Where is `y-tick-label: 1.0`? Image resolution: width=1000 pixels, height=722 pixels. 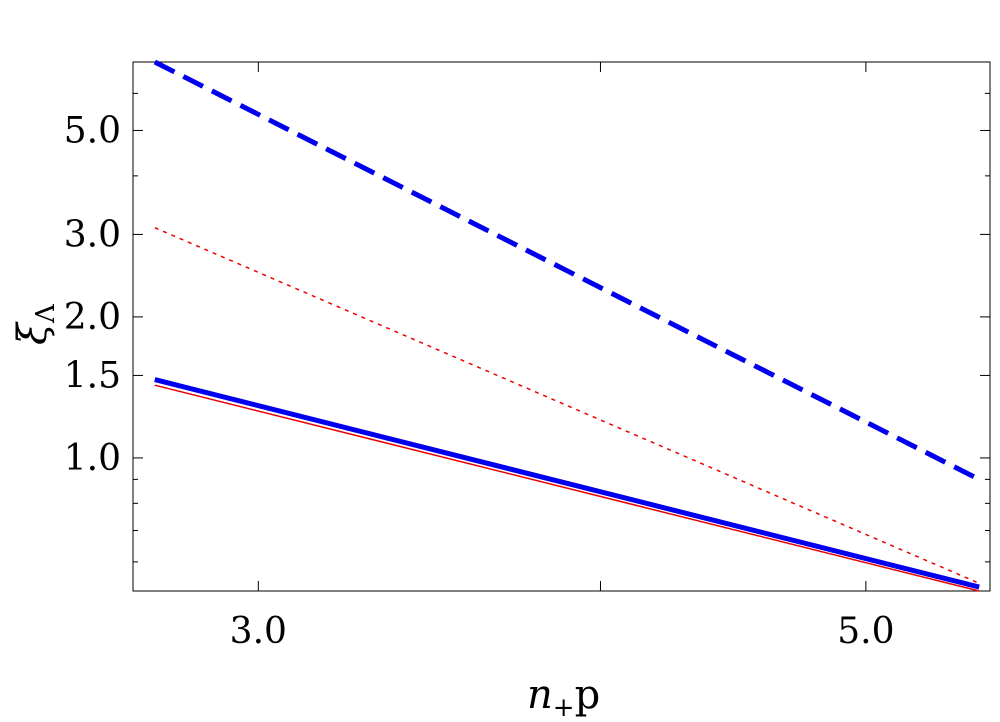 y-tick-label: 1.0 is located at coordinates (92, 458).